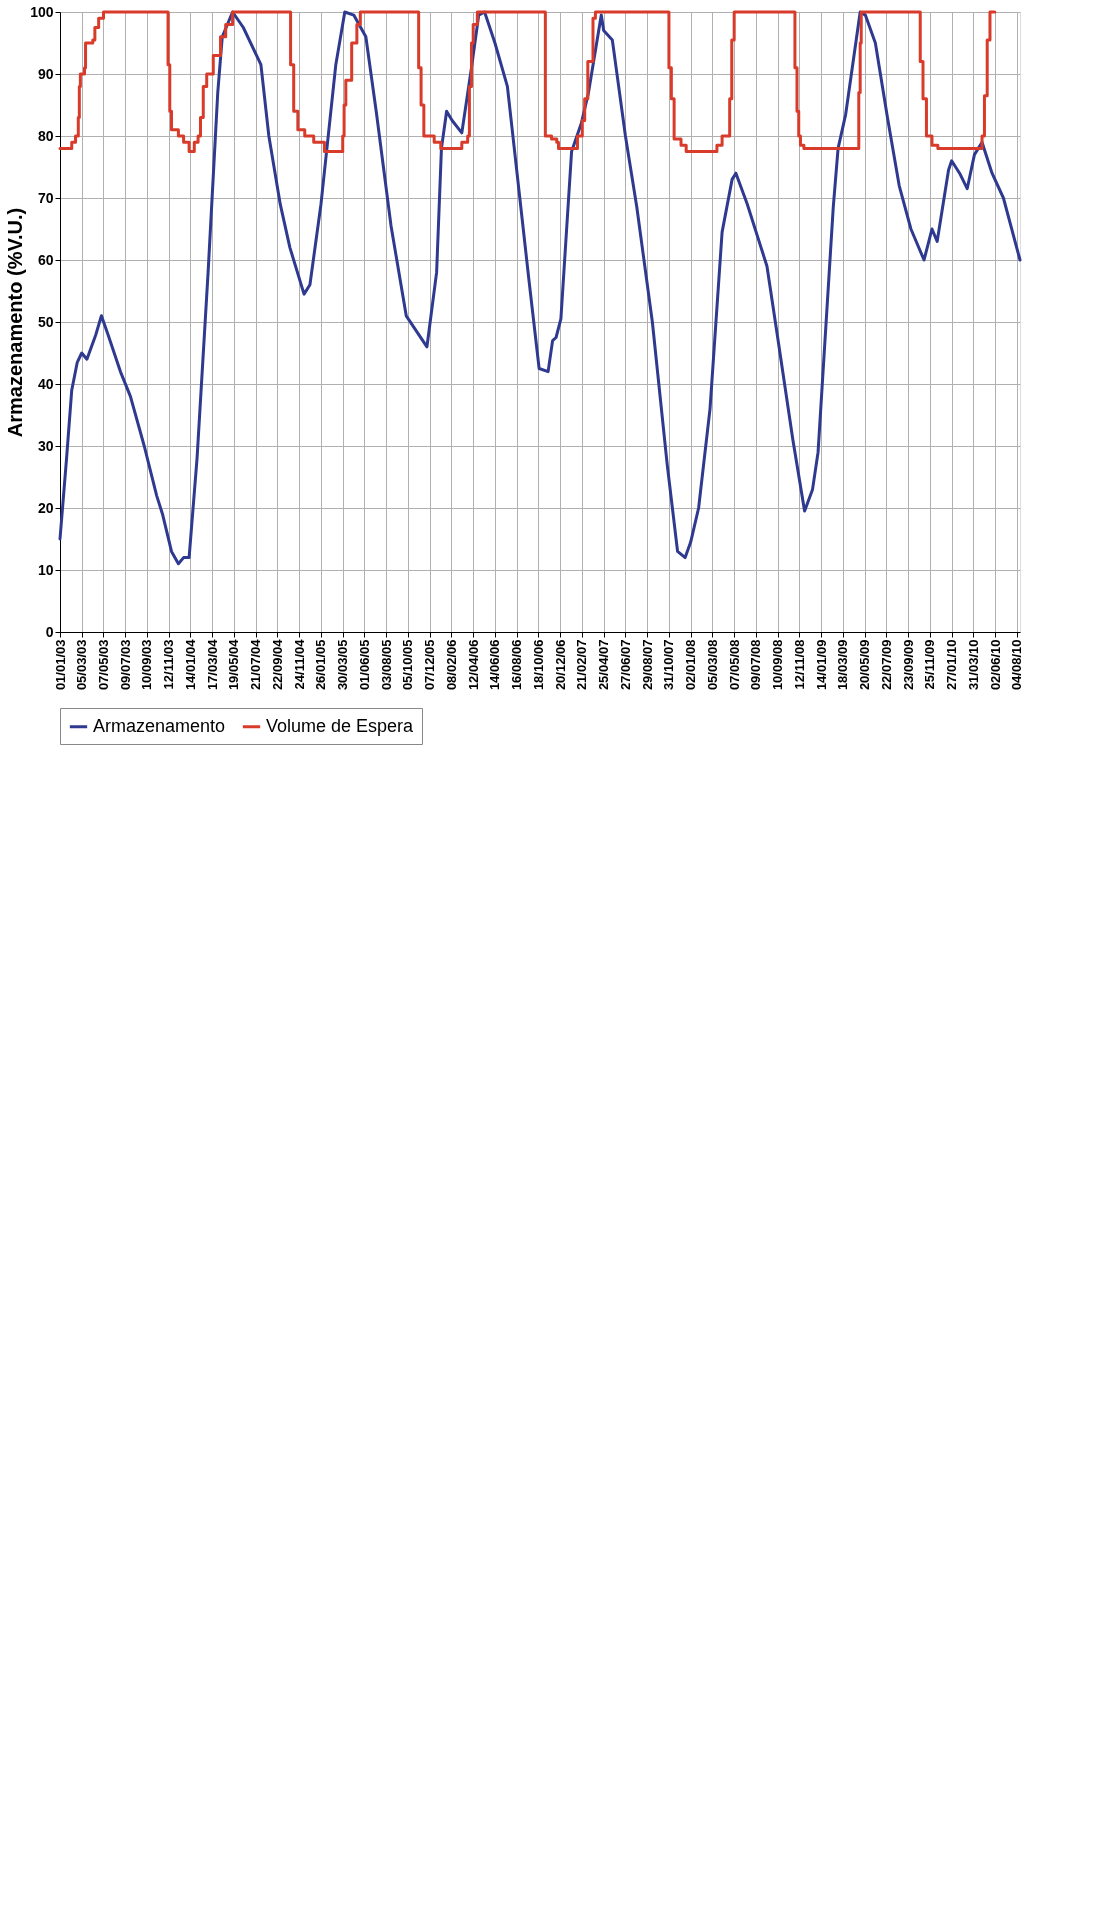 The width and height of the screenshot is (1112, 1918). I want to click on x-tick-label: 12/11/08, so click(799, 664).